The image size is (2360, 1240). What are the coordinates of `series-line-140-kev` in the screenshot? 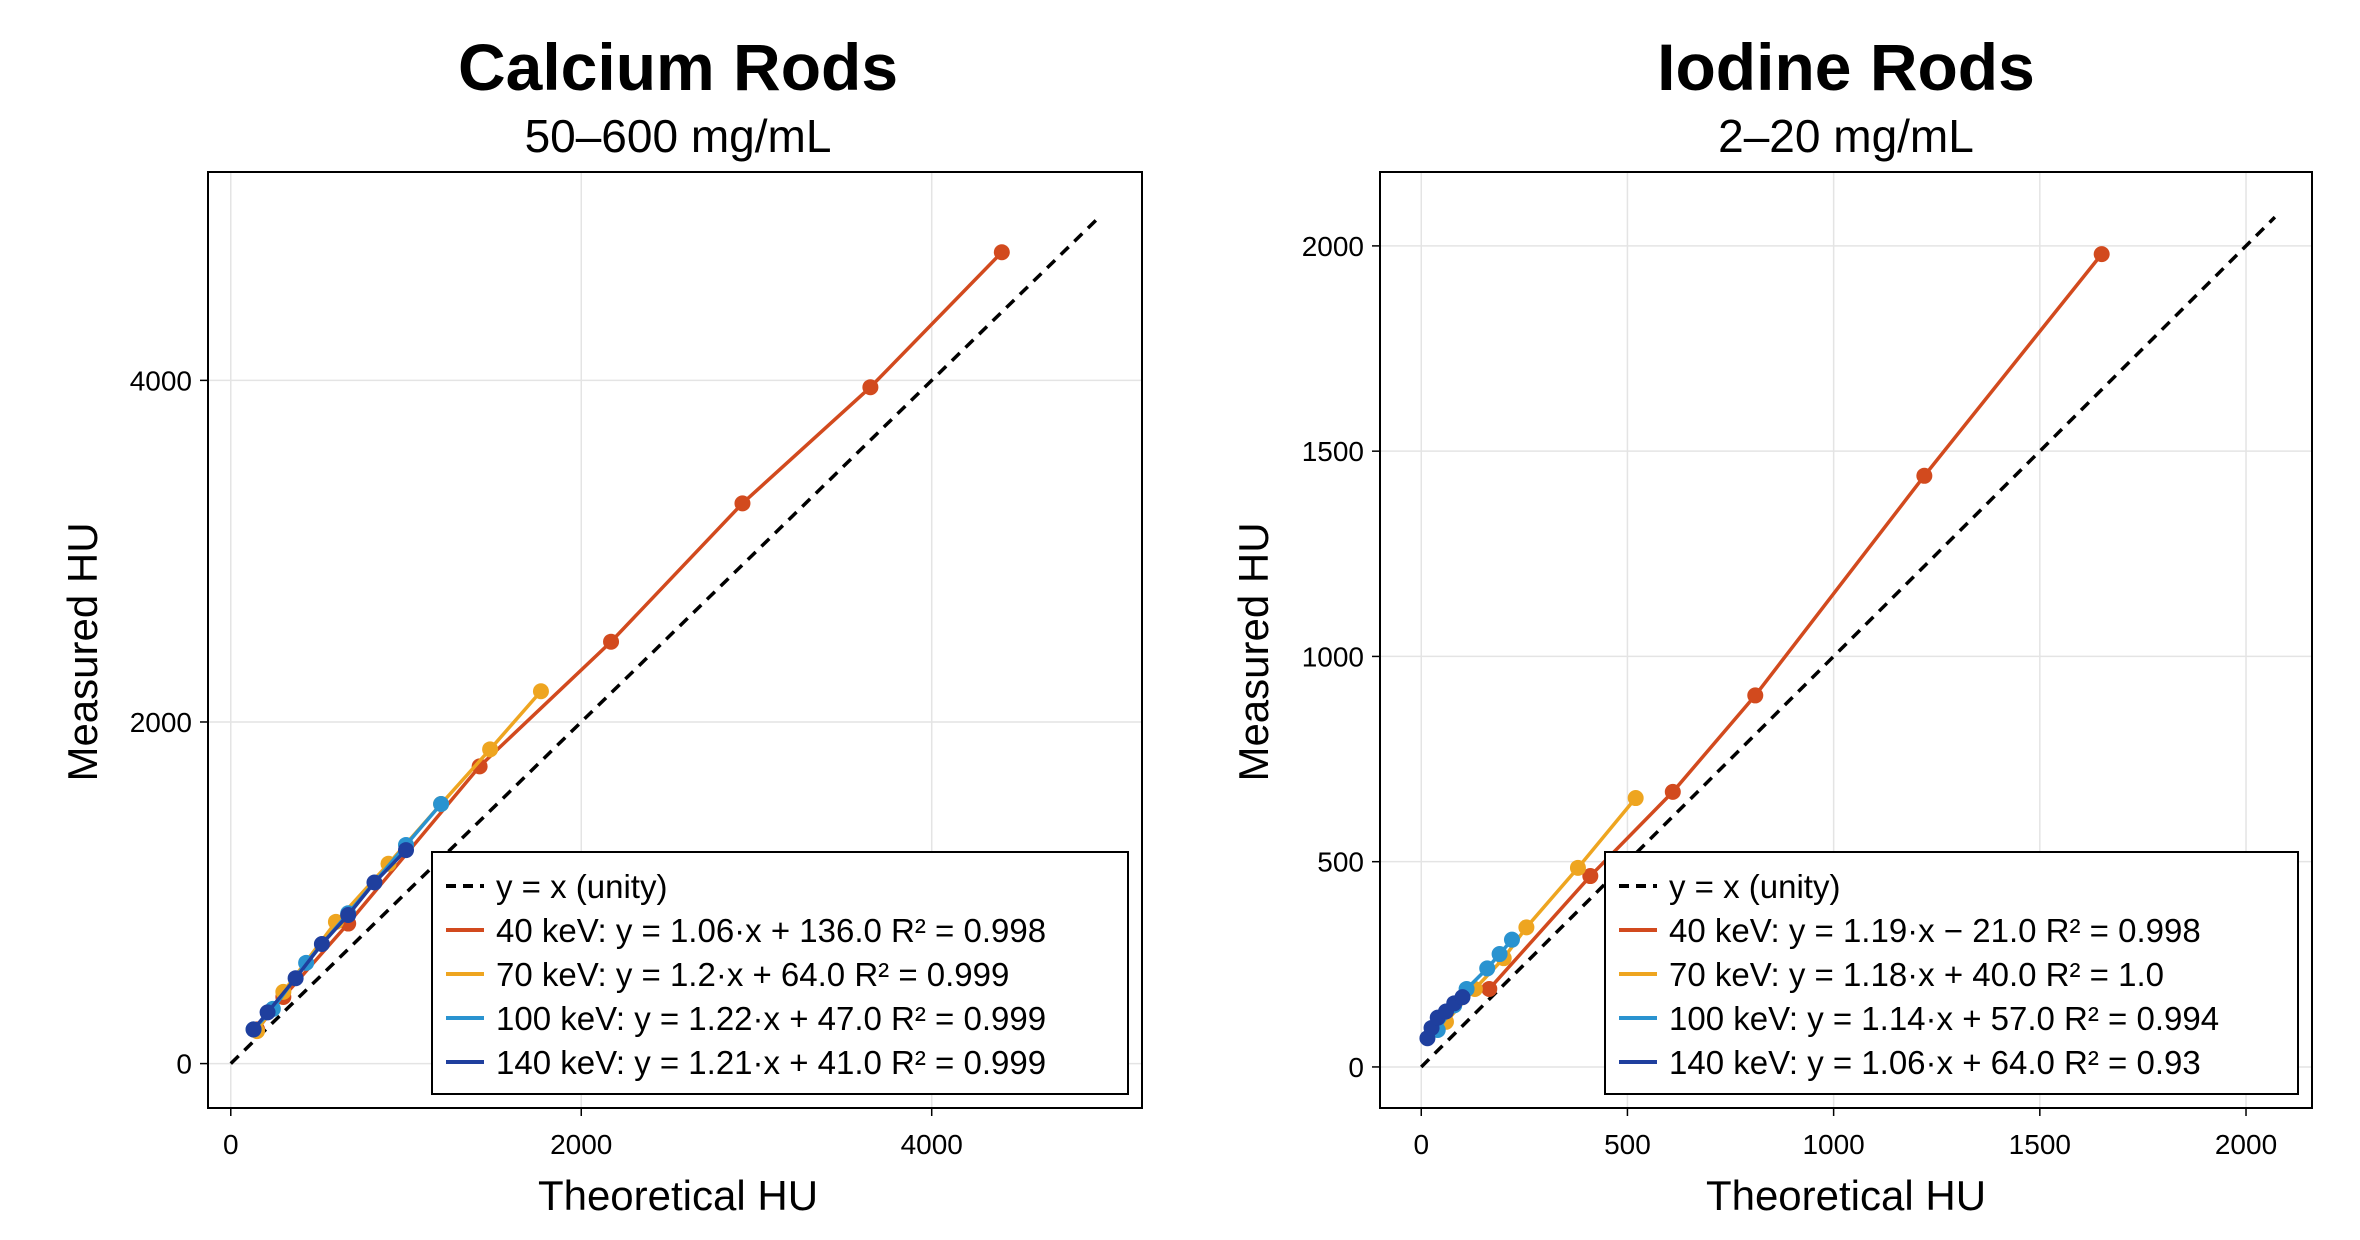 It's located at (330, 939).